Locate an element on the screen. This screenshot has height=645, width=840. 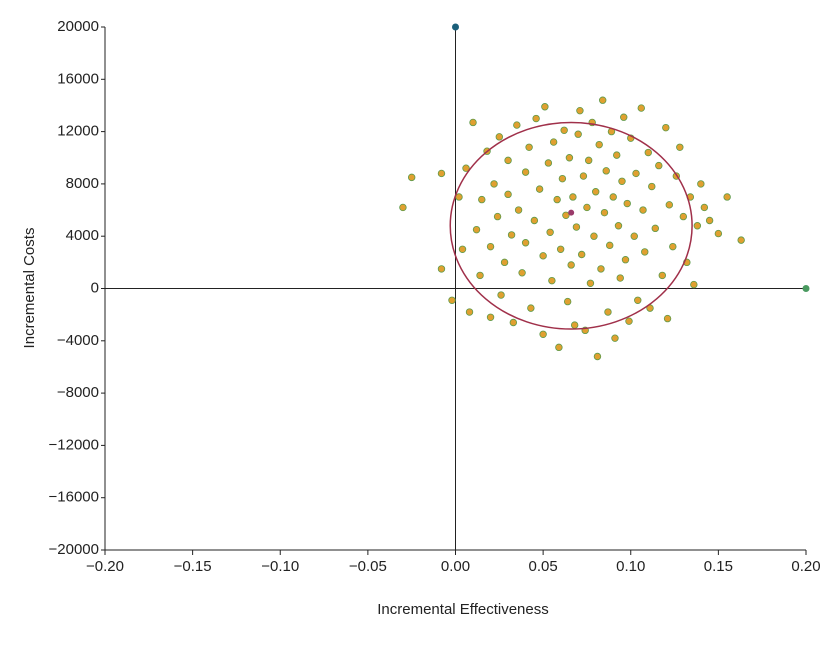
y-tick-label: −12000 is located at coordinates (74, 444).